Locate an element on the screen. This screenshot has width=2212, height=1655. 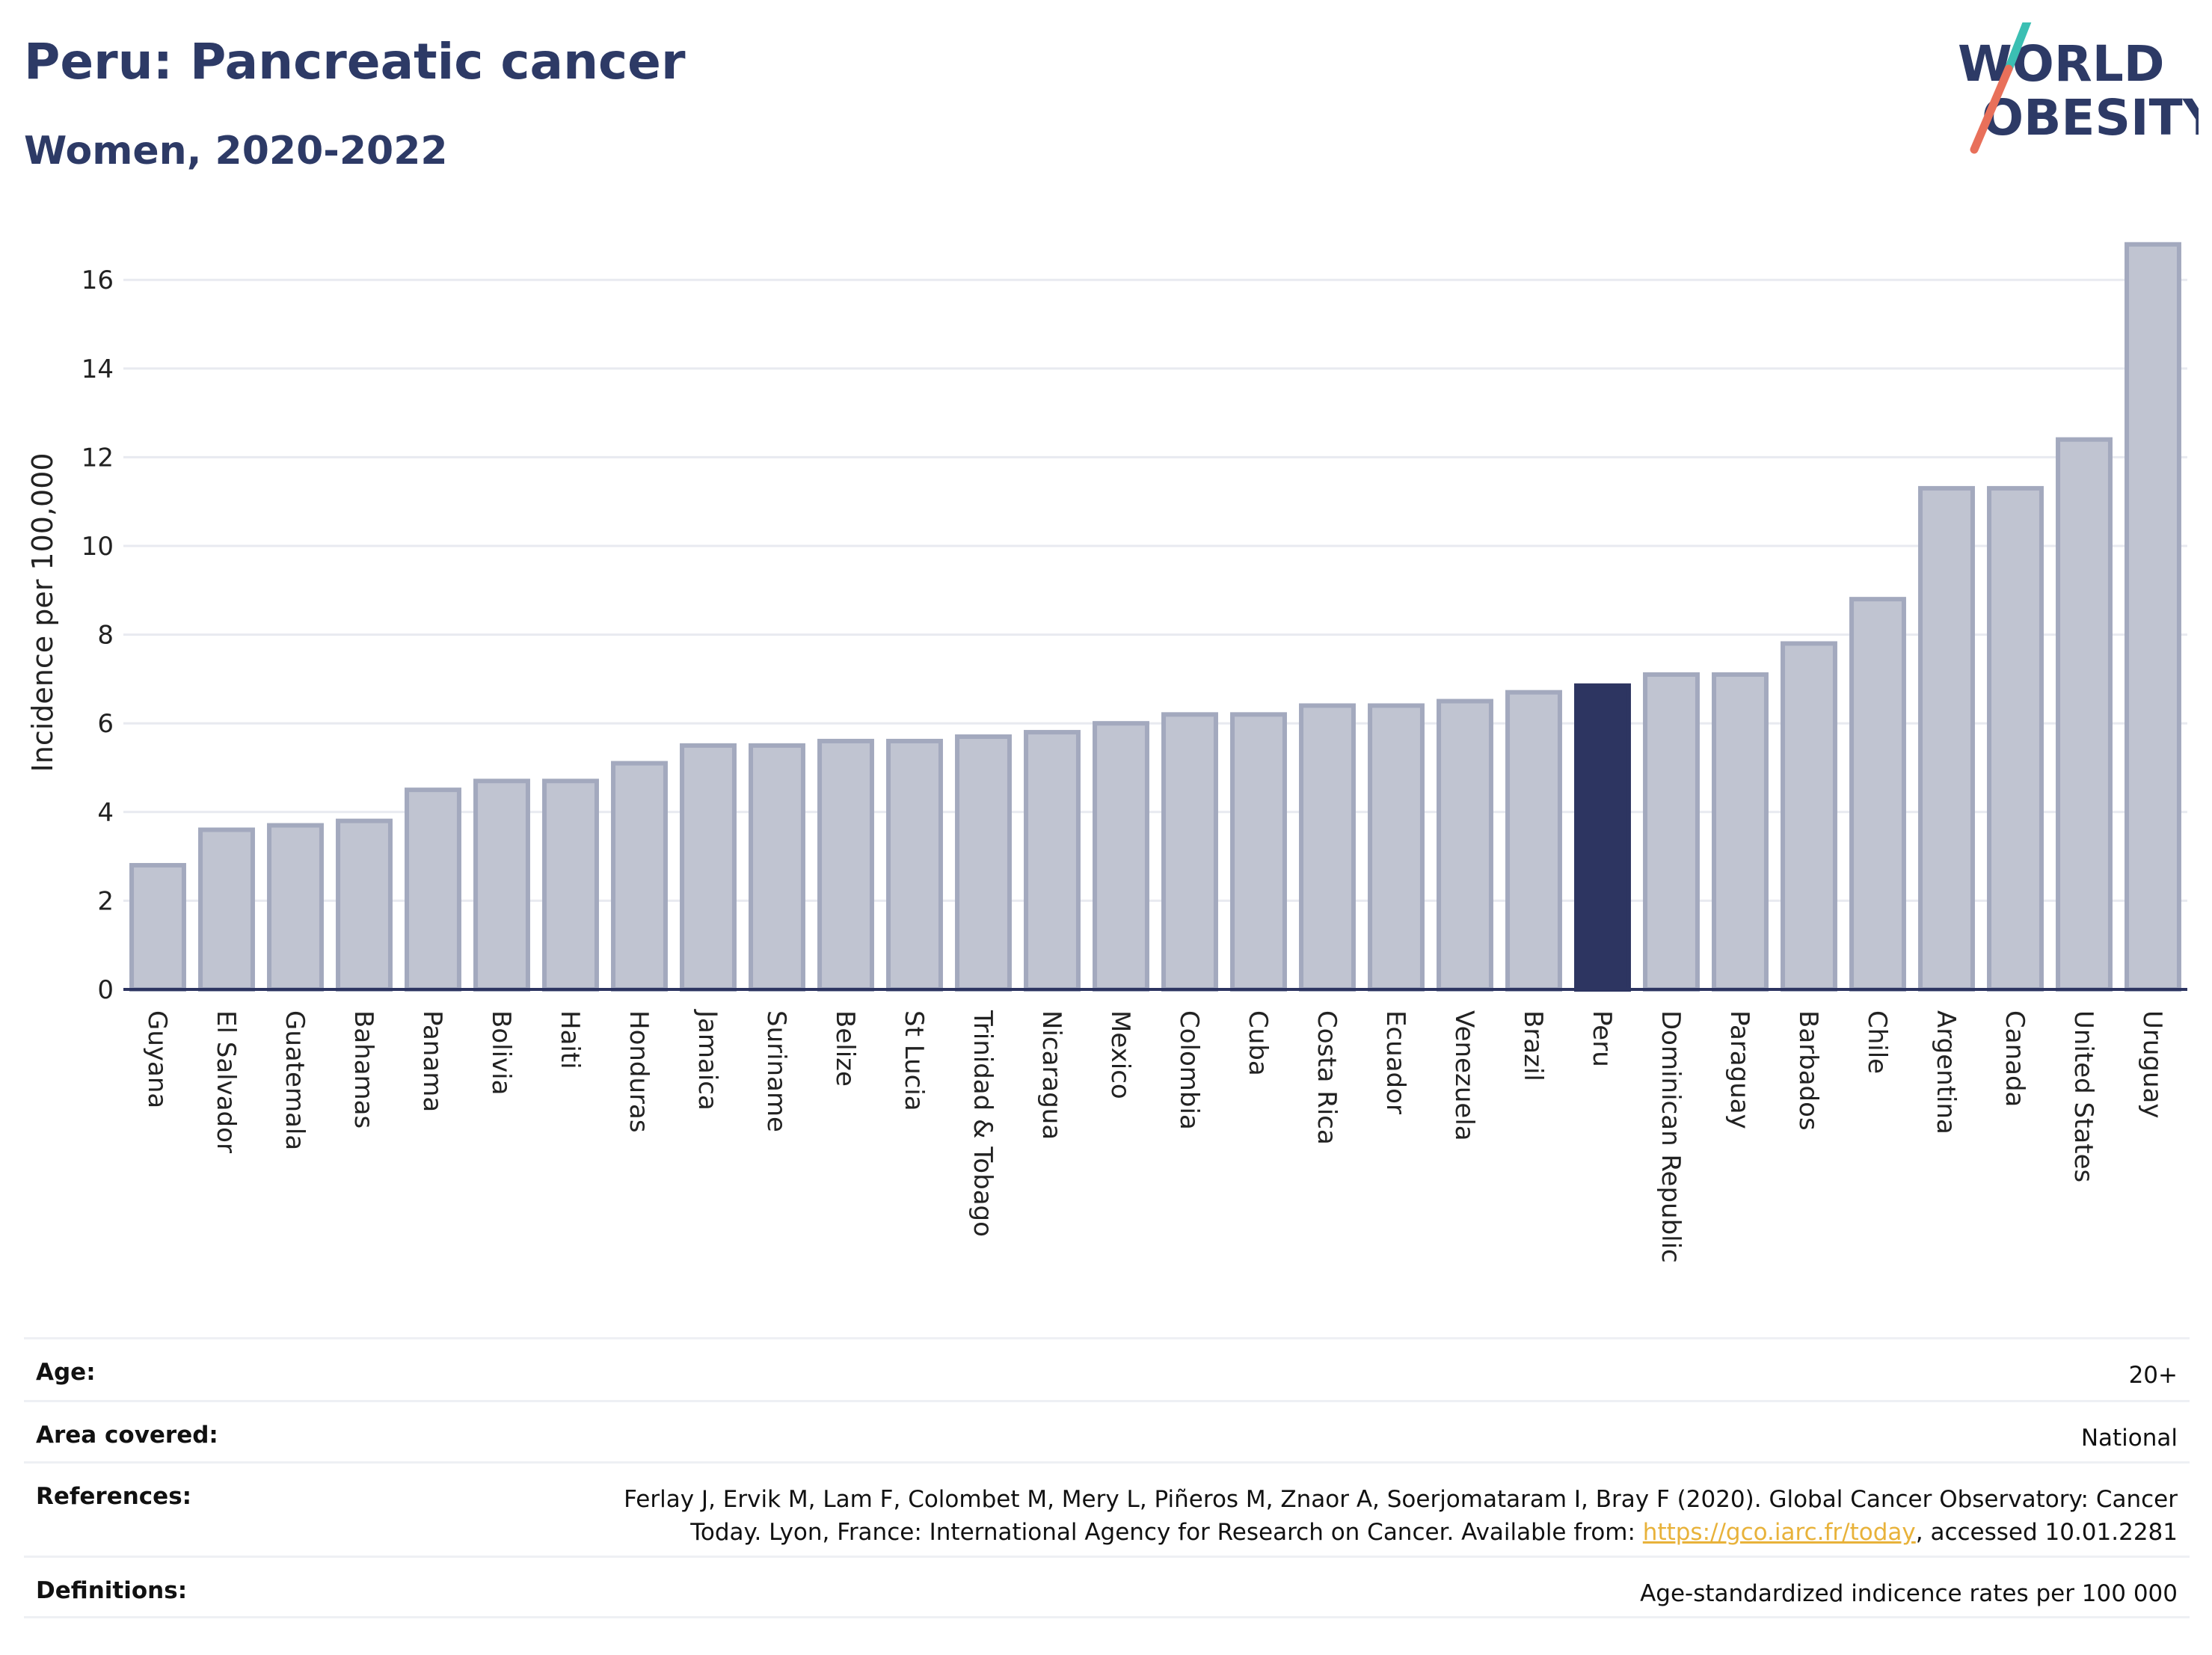
x-tick-label: Canada is located at coordinates (2015, 1058).